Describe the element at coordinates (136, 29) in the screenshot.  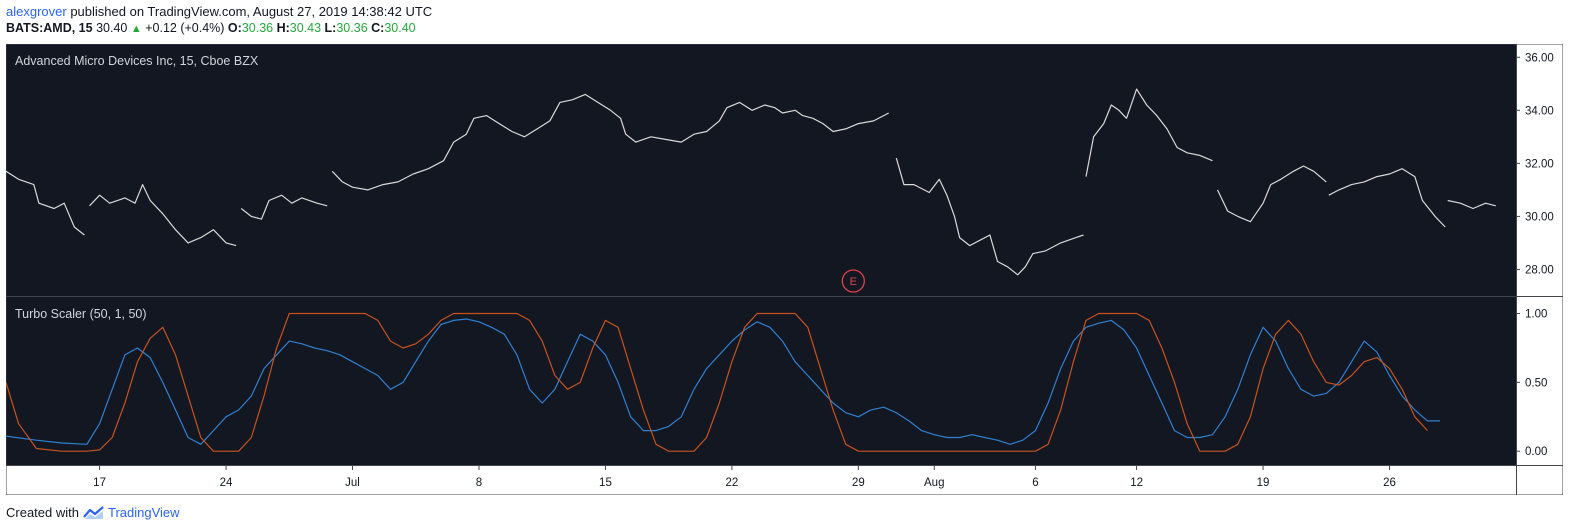
I see `up-arrow-icon: ▲` at that location.